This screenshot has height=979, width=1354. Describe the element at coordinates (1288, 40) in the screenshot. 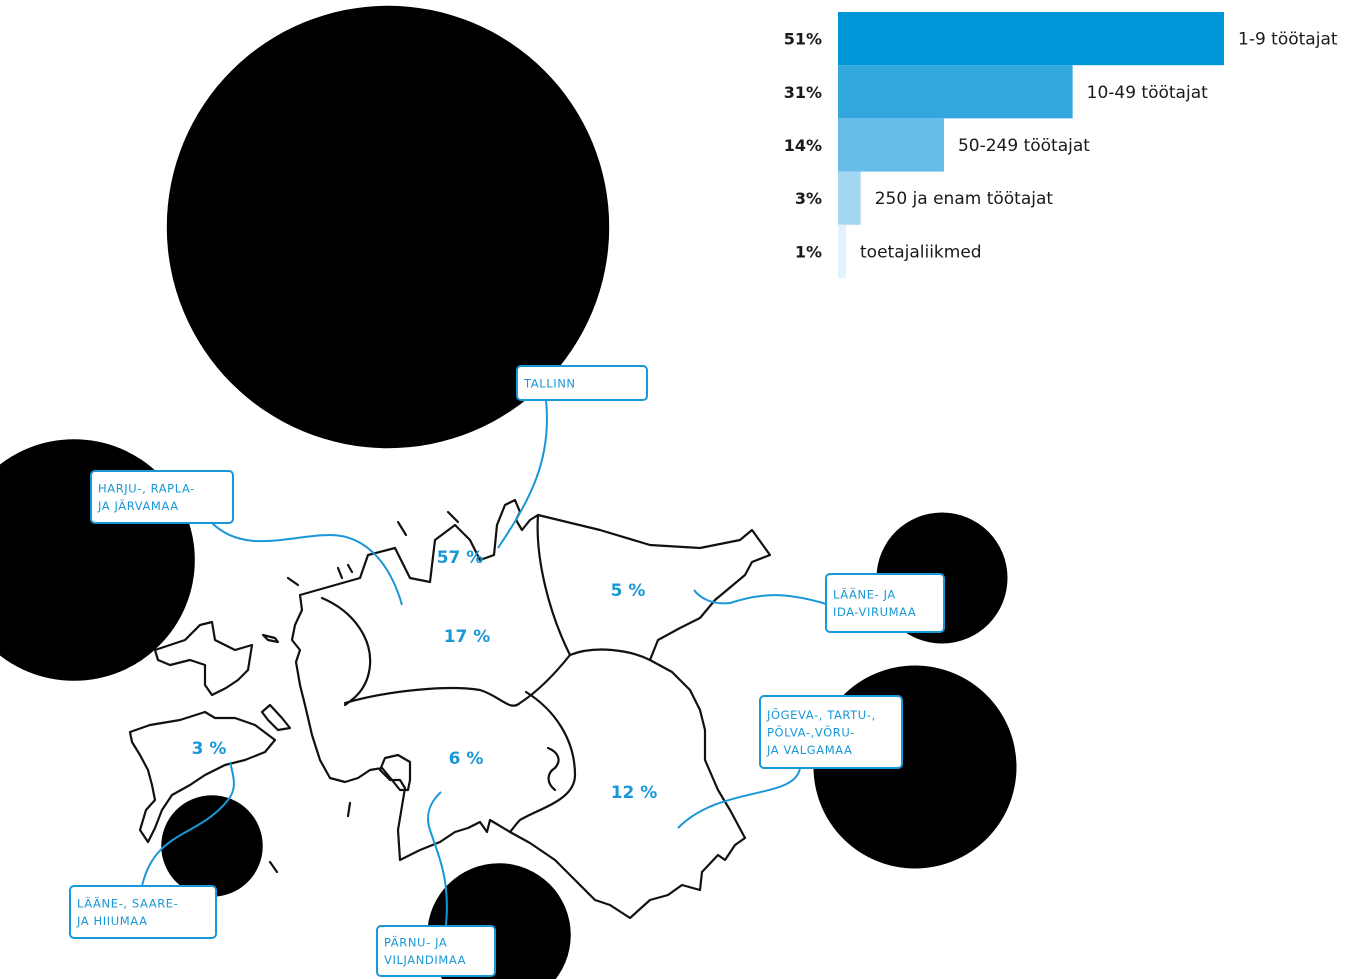

I see `bar-category-label: 1-9 töötajat` at that location.